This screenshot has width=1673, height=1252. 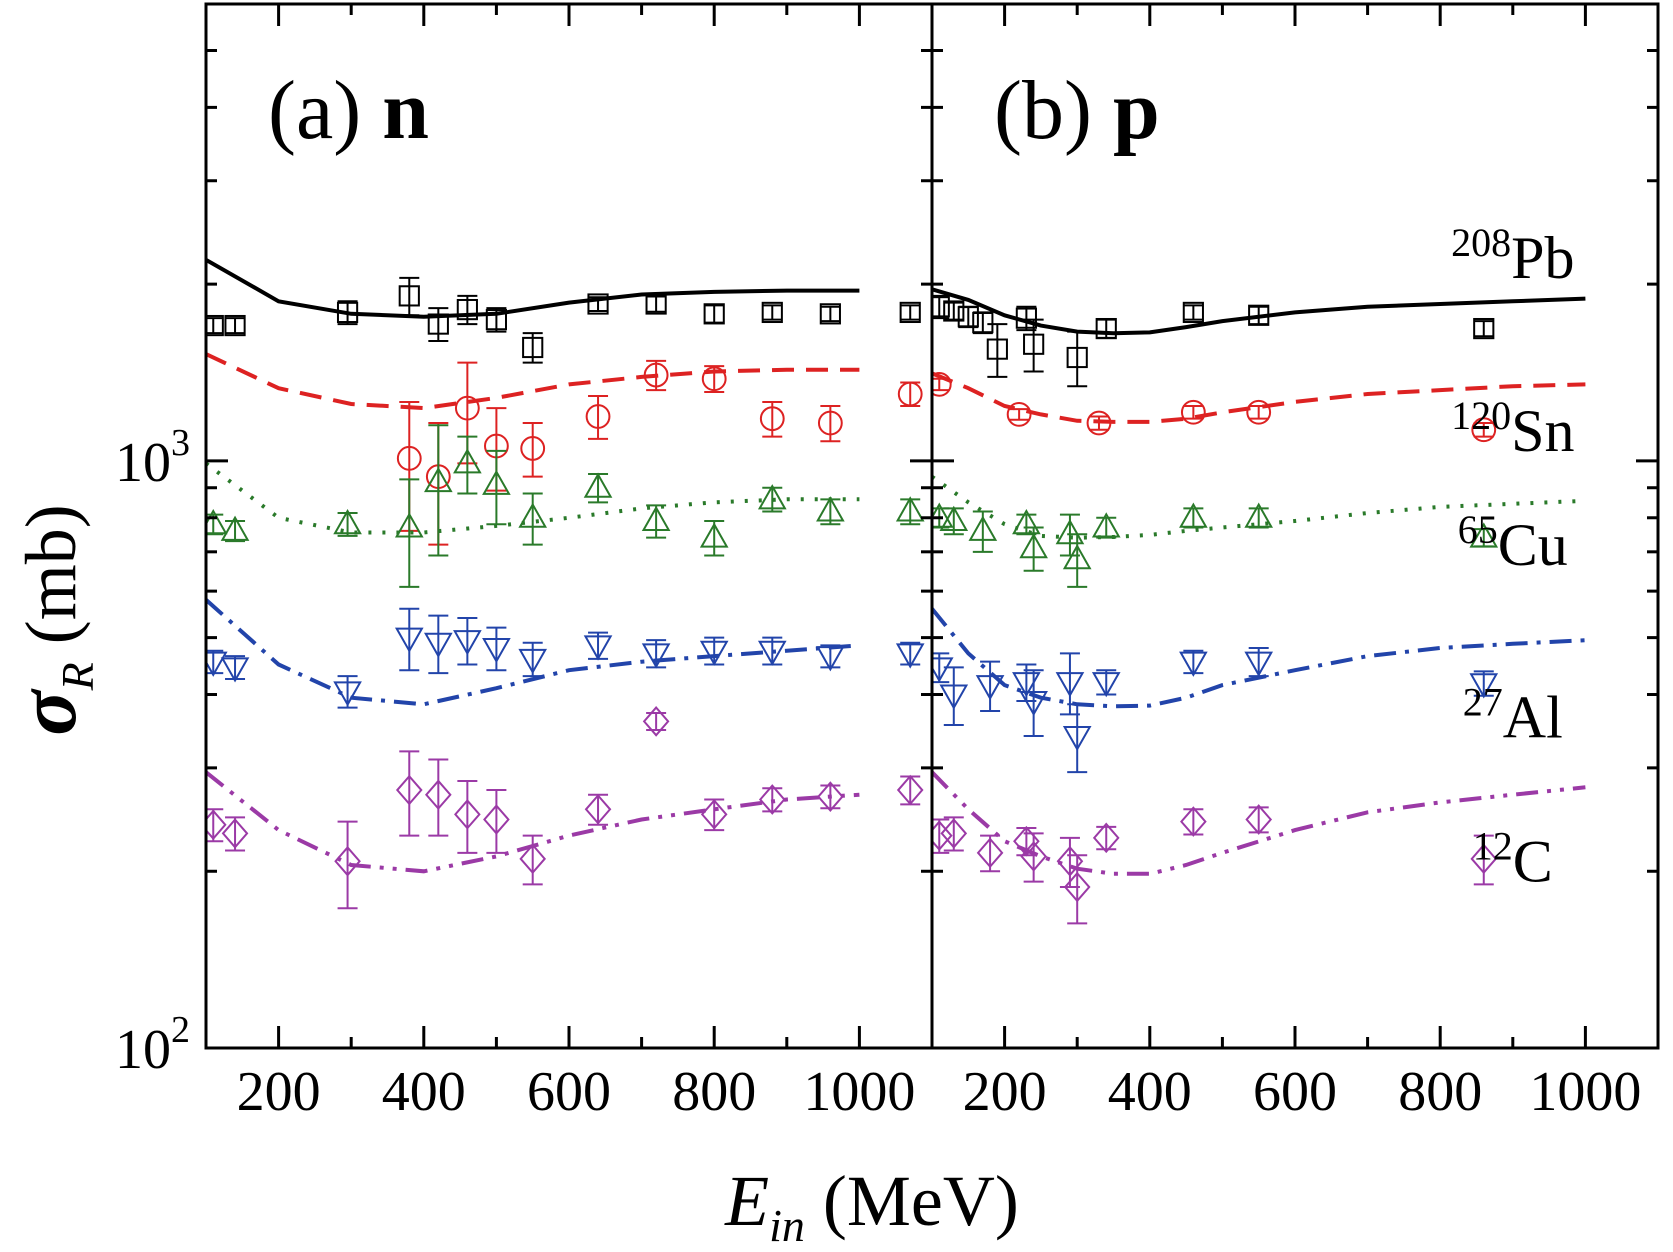 I want to click on x-axis-symbol: E, so click(x=746, y=1201).